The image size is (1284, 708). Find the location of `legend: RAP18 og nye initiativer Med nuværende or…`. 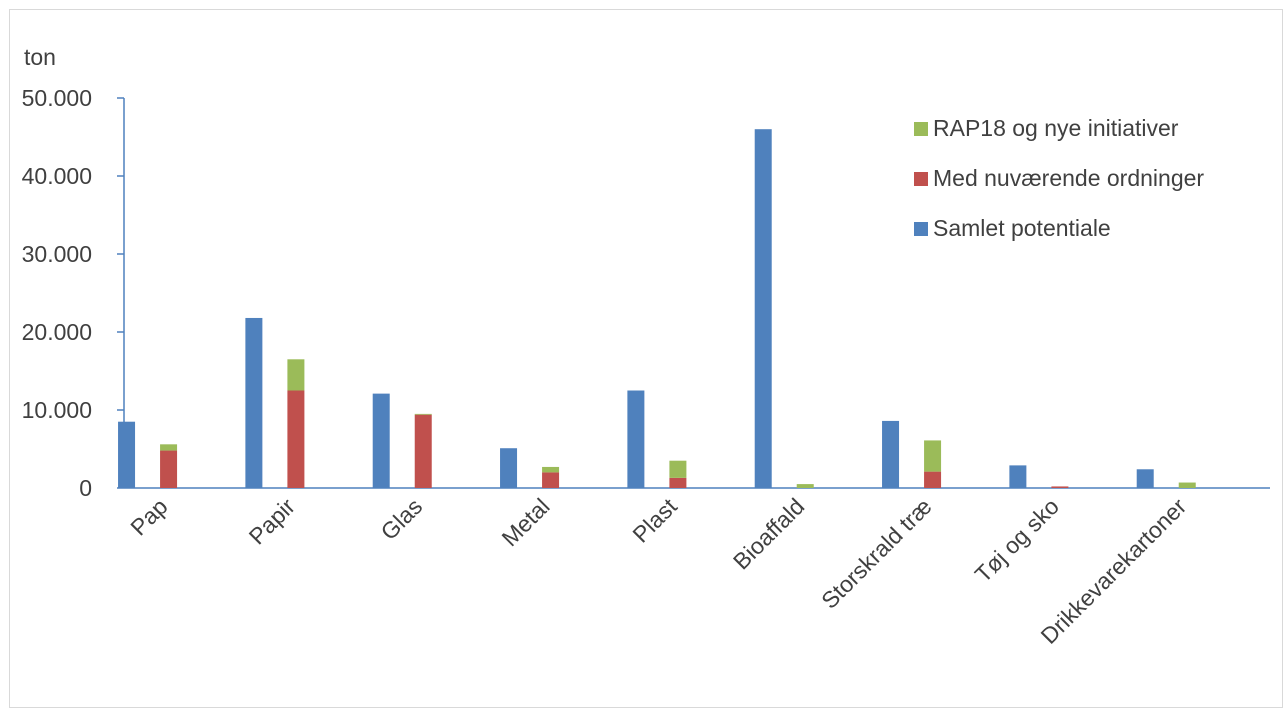

legend: RAP18 og nye initiativer Med nuværende or… is located at coordinates (1059, 178).